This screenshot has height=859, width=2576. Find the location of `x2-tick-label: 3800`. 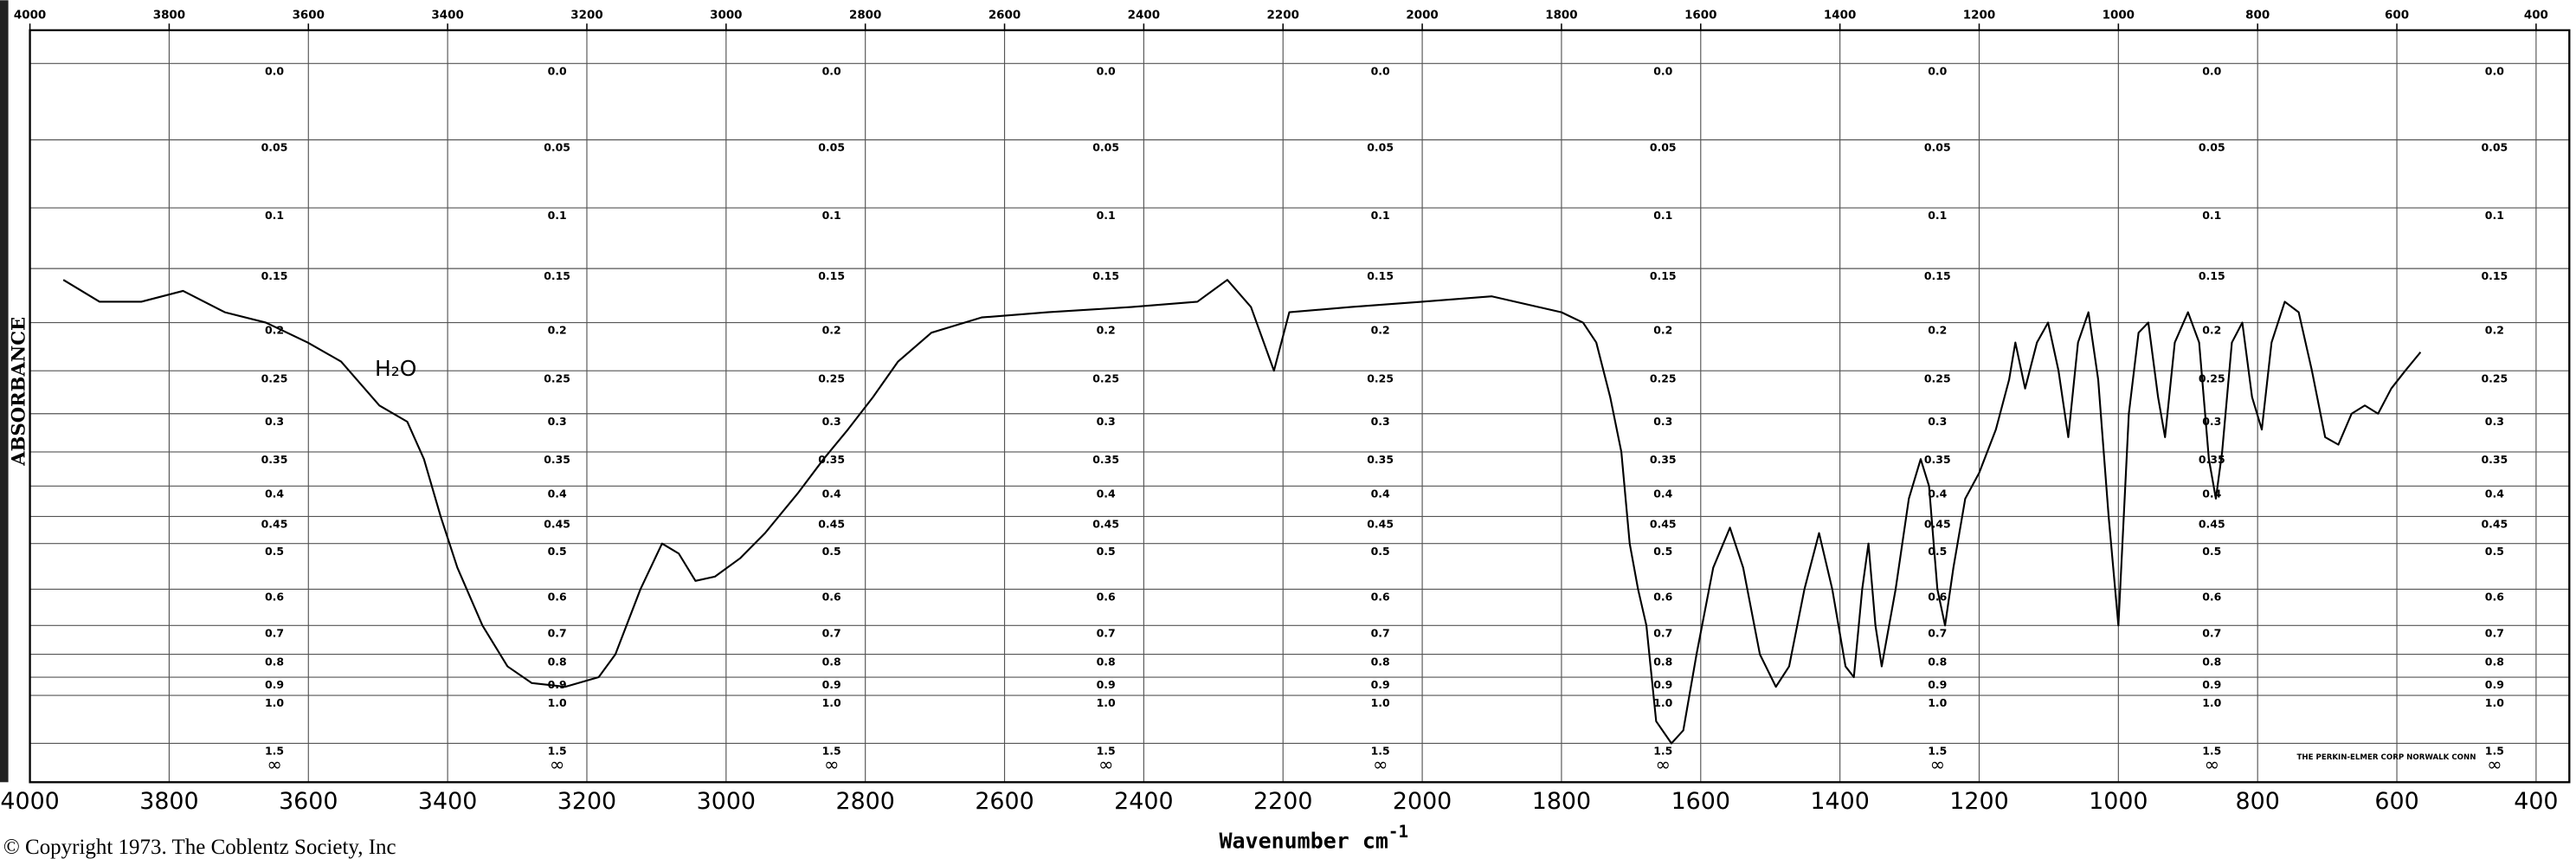

x2-tick-label: 3800 is located at coordinates (169, 16).